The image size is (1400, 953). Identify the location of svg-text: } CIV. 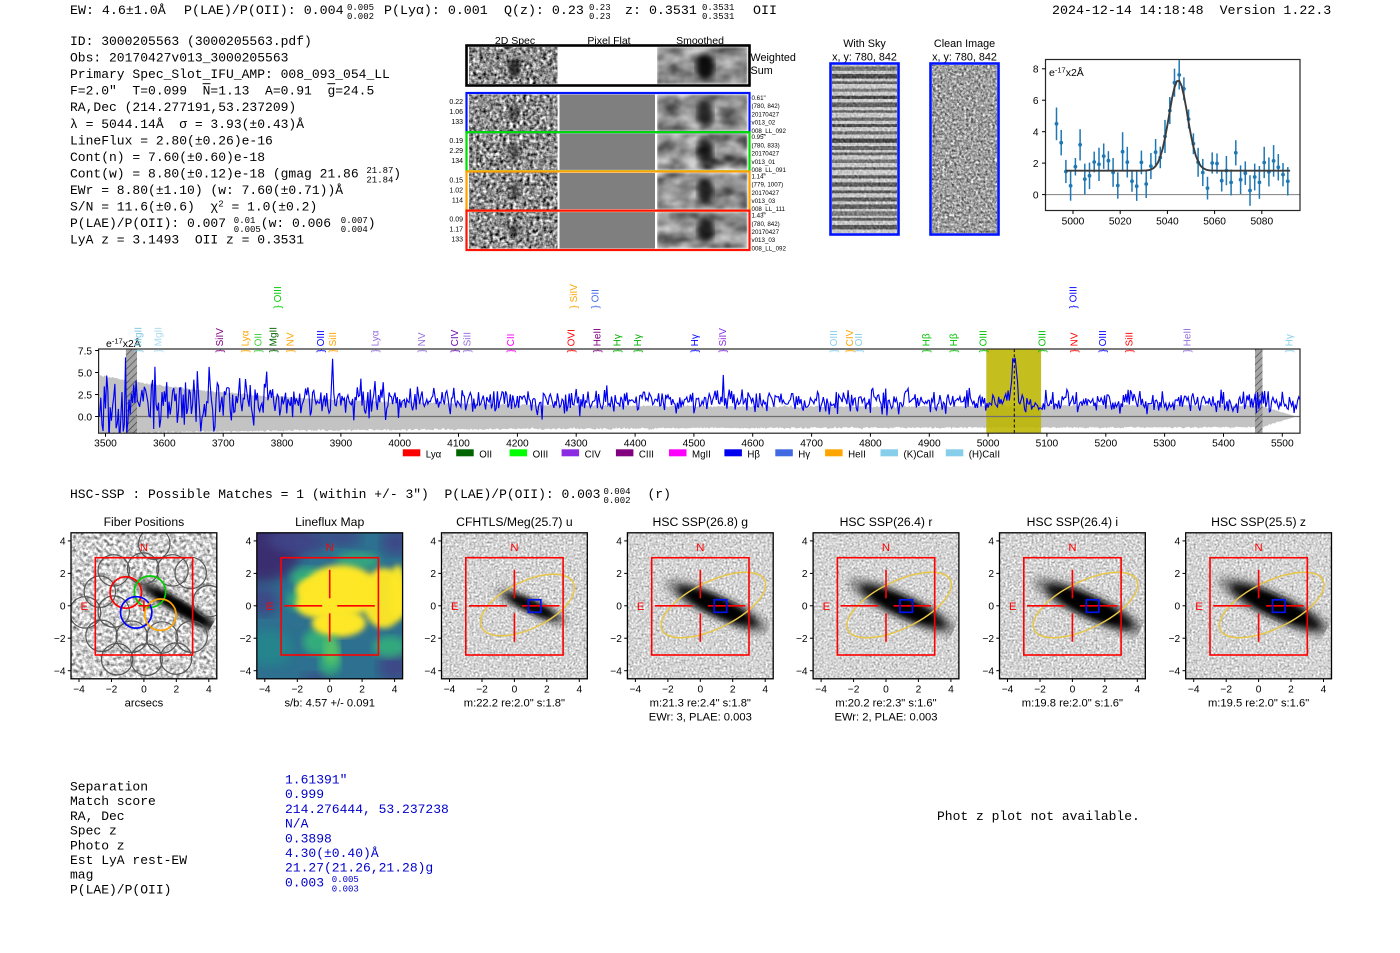
(455, 340).